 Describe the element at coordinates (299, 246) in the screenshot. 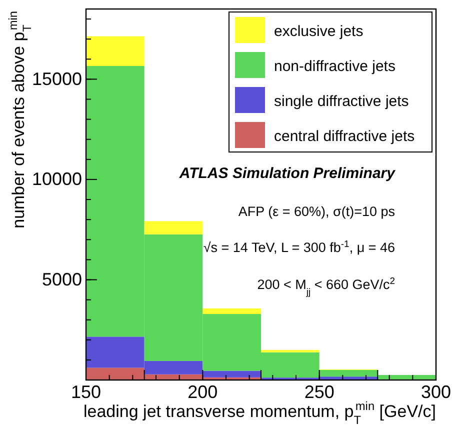

I see `annotation: √s = 14 TeV, L = 300 fb$^{-1}$, μ = 46` at that location.